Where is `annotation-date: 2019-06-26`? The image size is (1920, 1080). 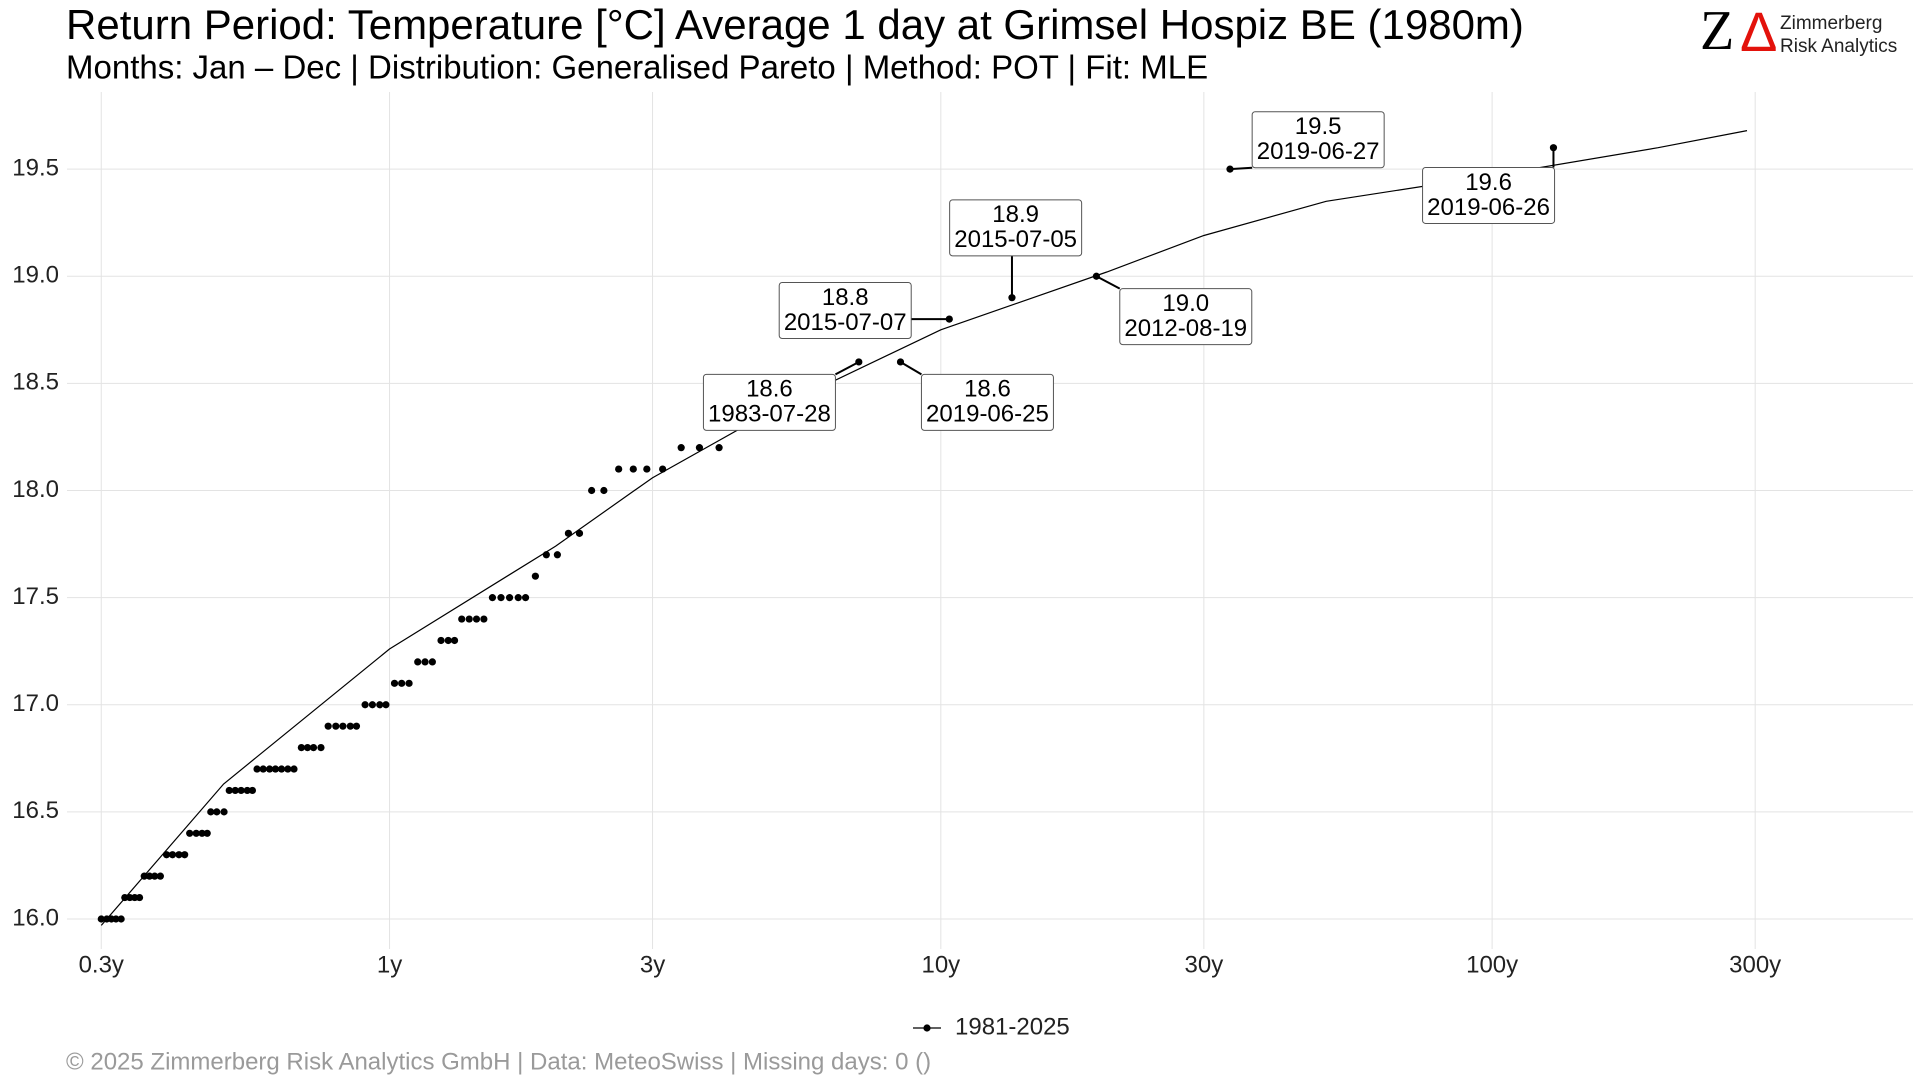 annotation-date: 2019-06-26 is located at coordinates (1488, 207).